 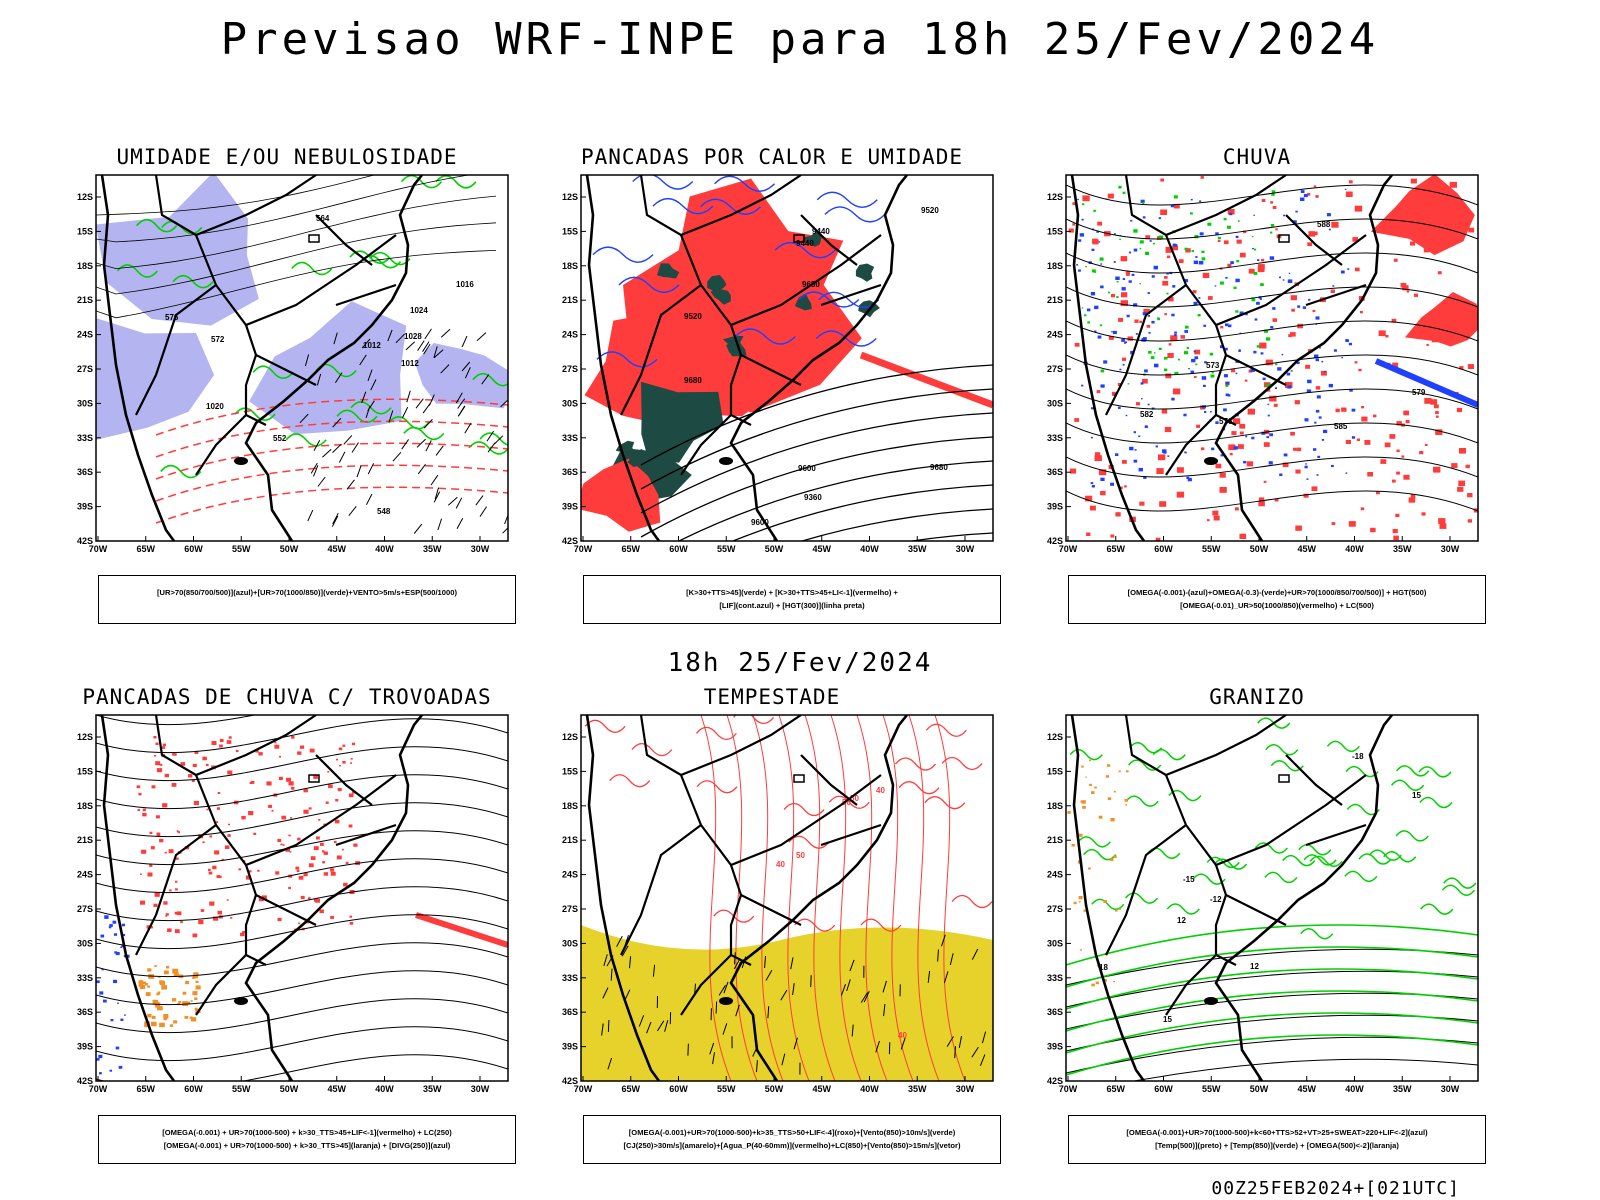 What do you see at coordinates (98, 1089) in the screenshot?
I see `lon-label: 70W` at bounding box center [98, 1089].